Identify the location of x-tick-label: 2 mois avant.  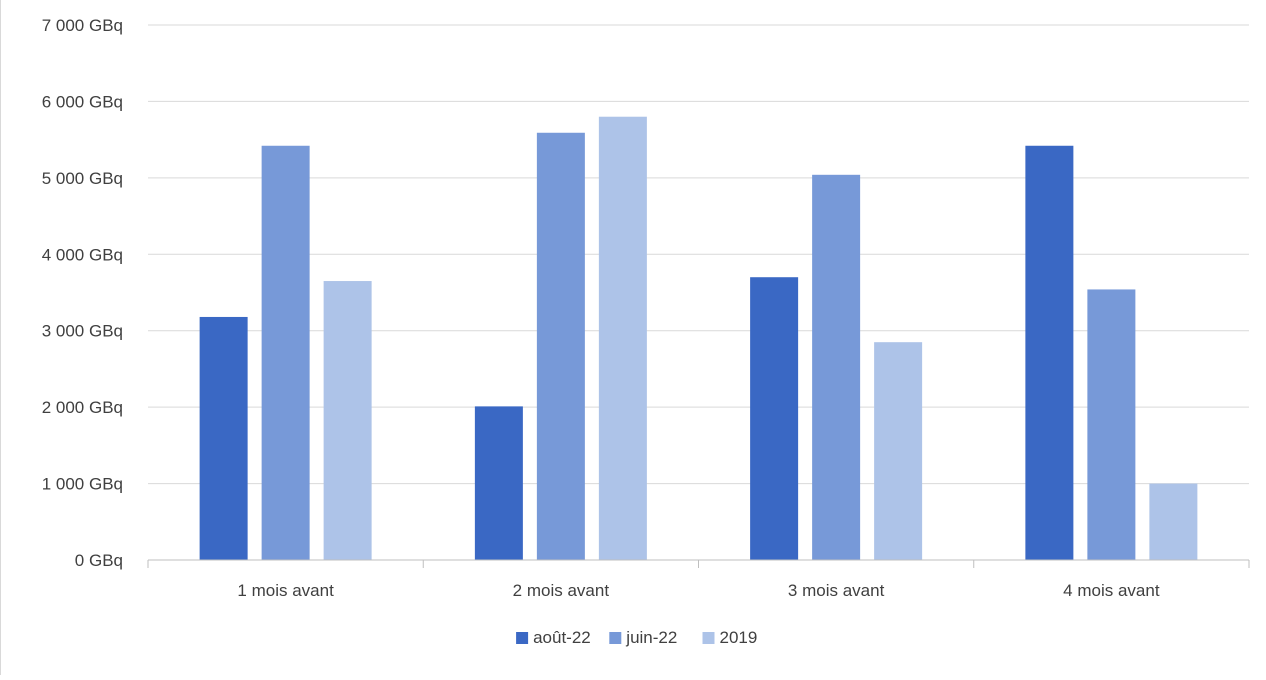
(561, 590).